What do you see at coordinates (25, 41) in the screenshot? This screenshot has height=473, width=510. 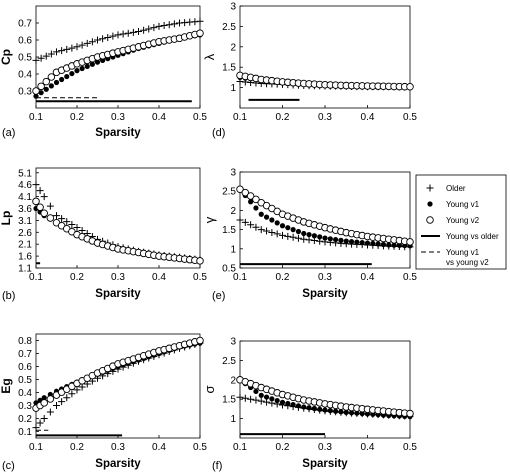 I see `y-tick-label: 0.6` at bounding box center [25, 41].